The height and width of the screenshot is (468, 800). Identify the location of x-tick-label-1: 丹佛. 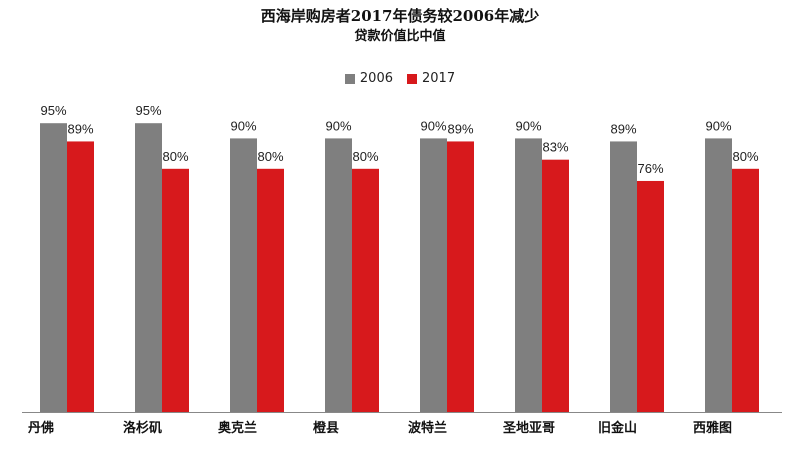
(41, 428).